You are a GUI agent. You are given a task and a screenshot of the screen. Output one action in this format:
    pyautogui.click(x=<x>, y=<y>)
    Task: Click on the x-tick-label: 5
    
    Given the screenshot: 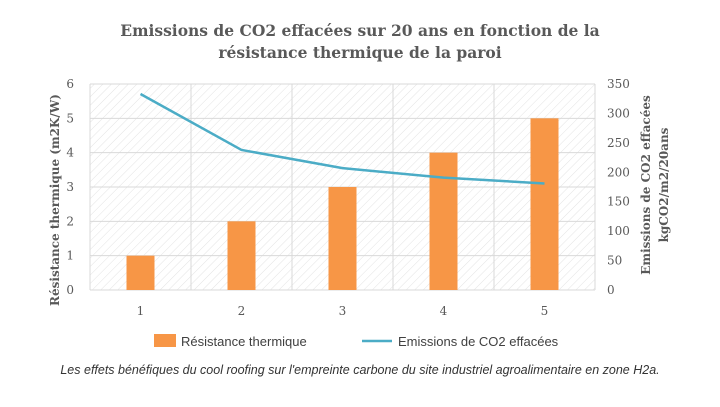 What is the action you would take?
    pyautogui.click(x=545, y=311)
    